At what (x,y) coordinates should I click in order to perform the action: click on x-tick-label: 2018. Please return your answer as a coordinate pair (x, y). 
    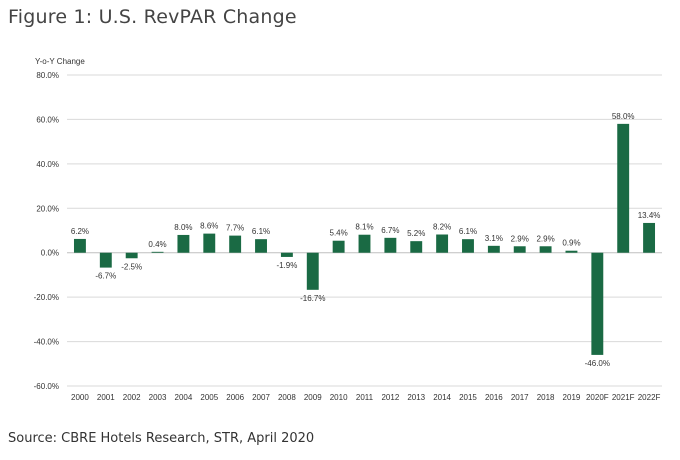
    Looking at the image, I should click on (546, 397).